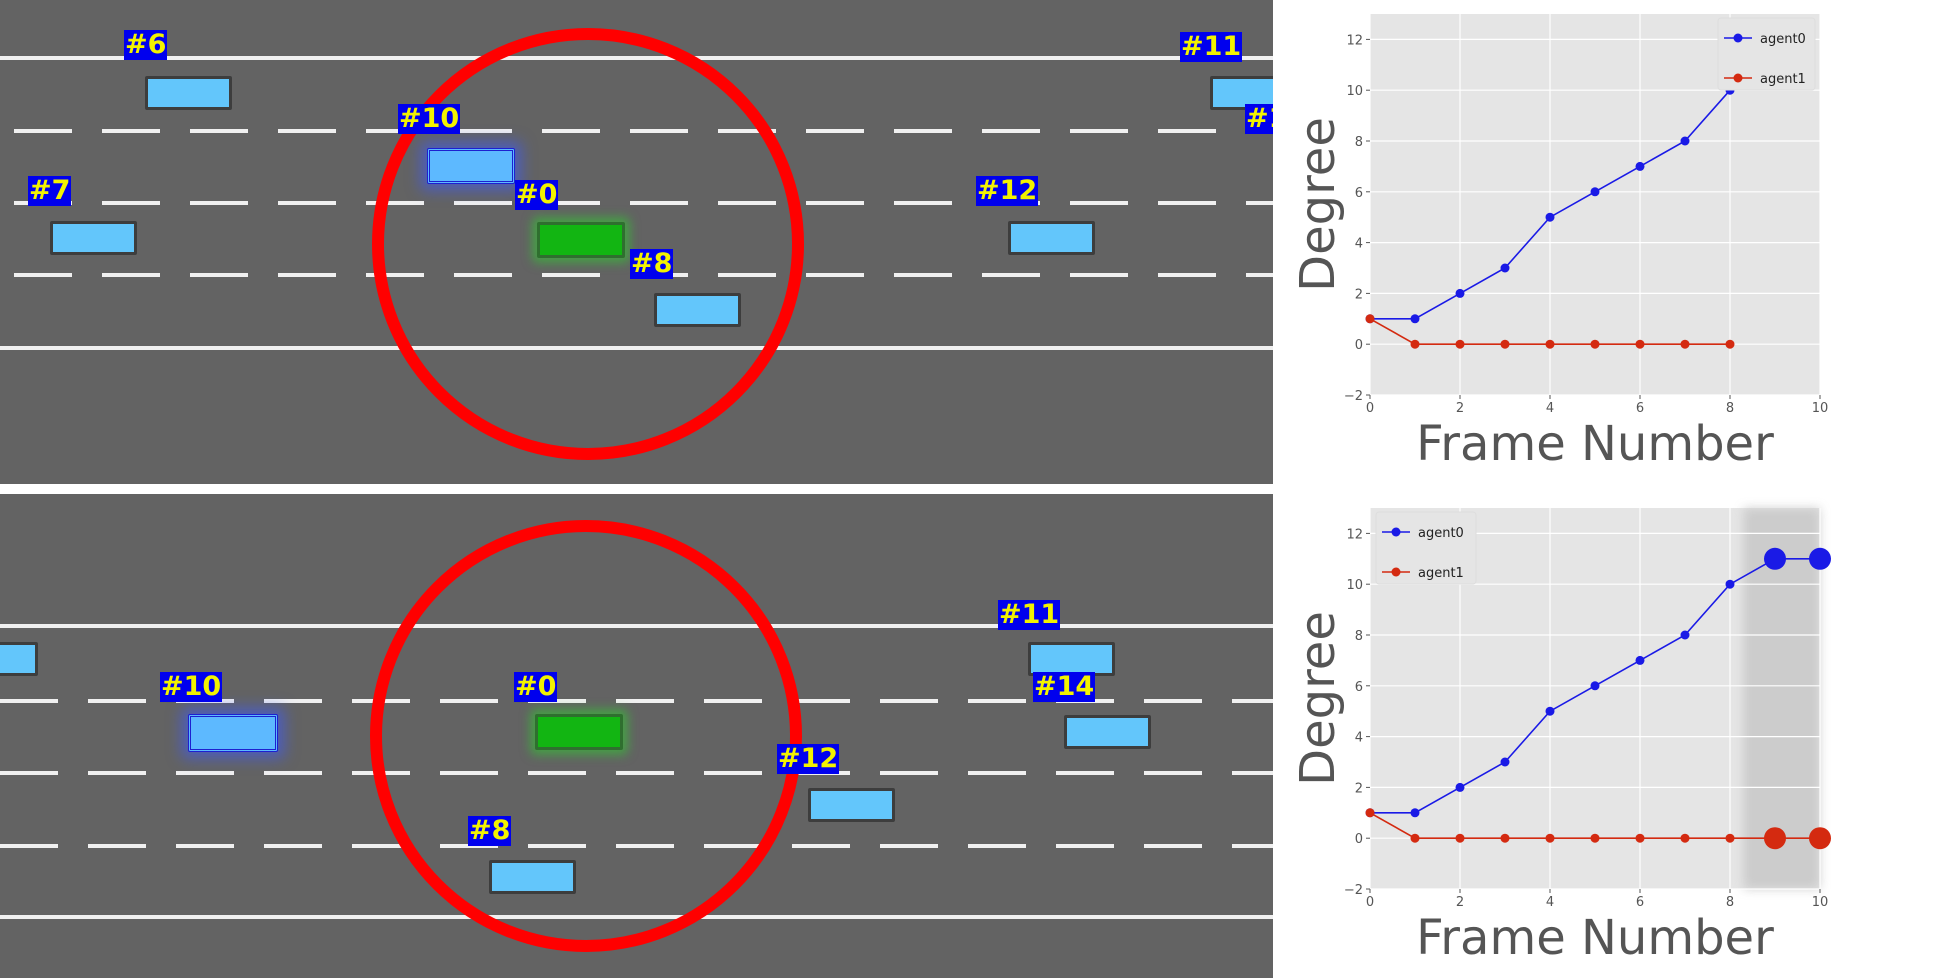 The image size is (1958, 978). I want to click on car-label: #14, so click(1064, 686).